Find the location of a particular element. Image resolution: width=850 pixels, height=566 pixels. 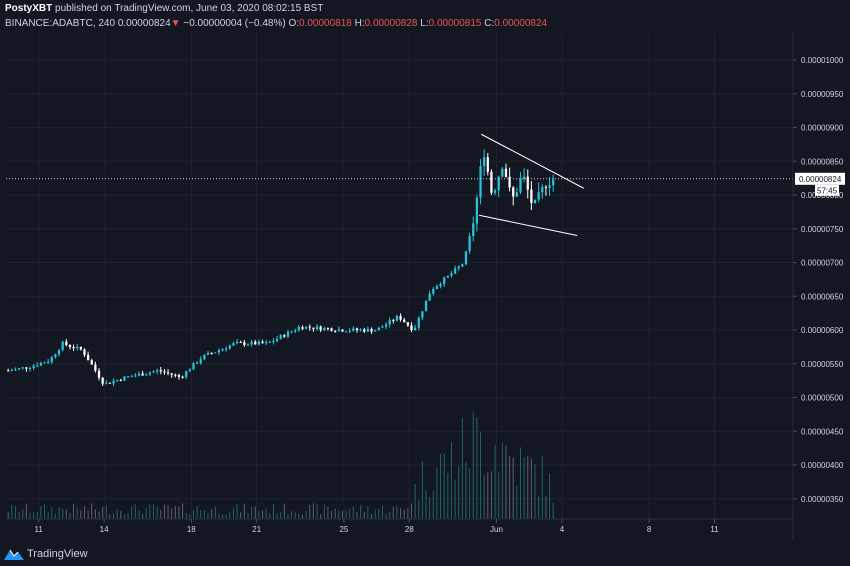

tradingview-branding: TradingView is located at coordinates (46, 554).